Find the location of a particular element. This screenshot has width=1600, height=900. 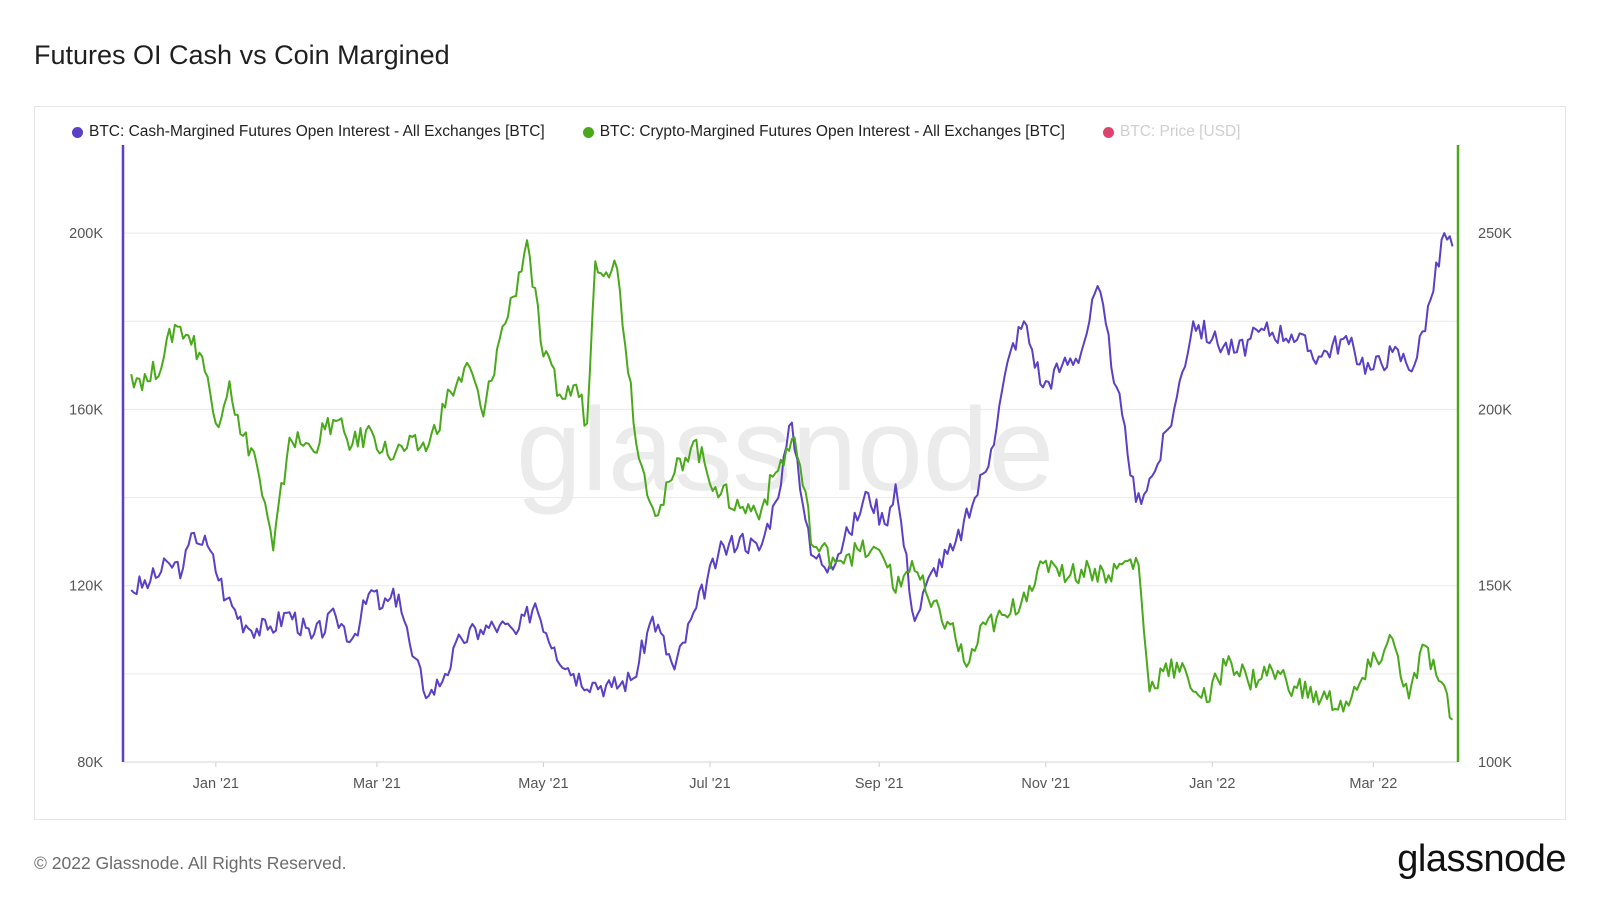

x-tick-label: Jul '21 is located at coordinates (709, 784).